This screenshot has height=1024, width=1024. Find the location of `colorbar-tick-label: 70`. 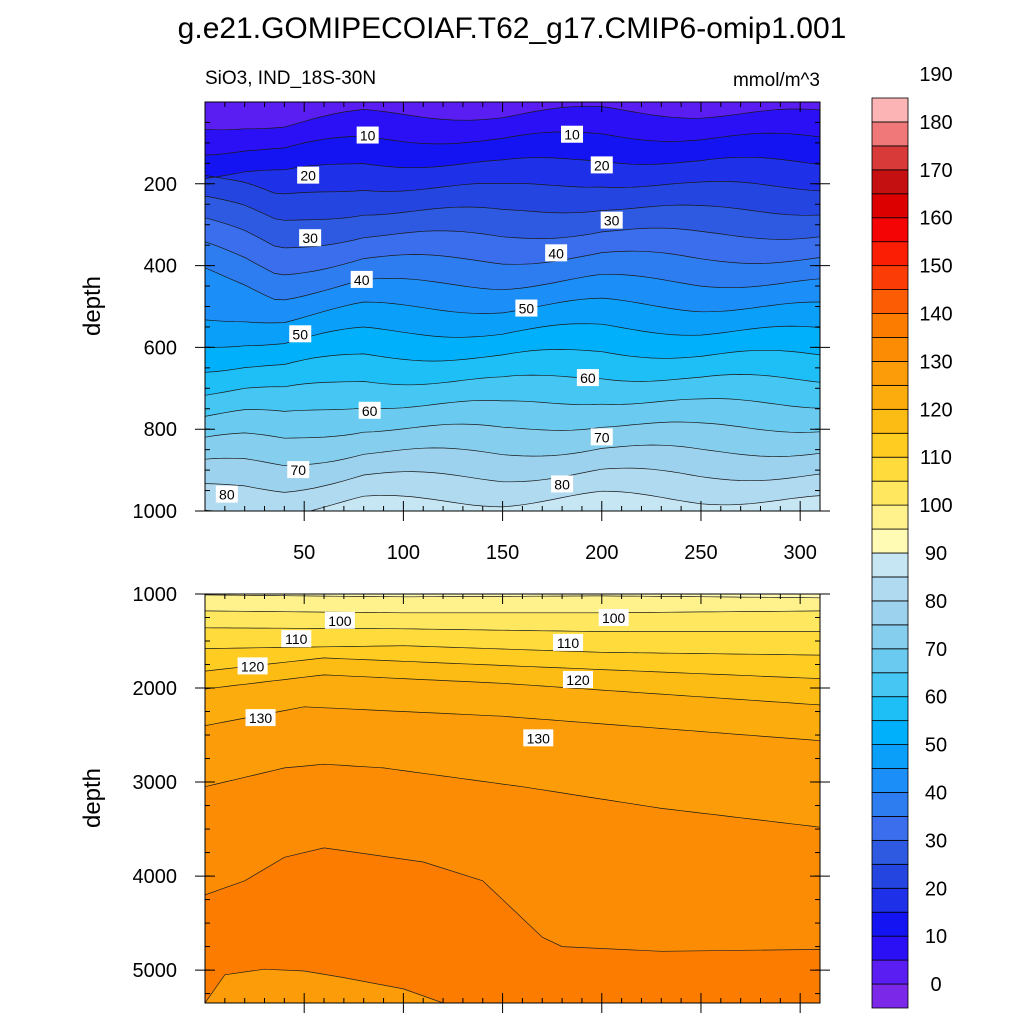

colorbar-tick-label: 70 is located at coordinates (936, 650).